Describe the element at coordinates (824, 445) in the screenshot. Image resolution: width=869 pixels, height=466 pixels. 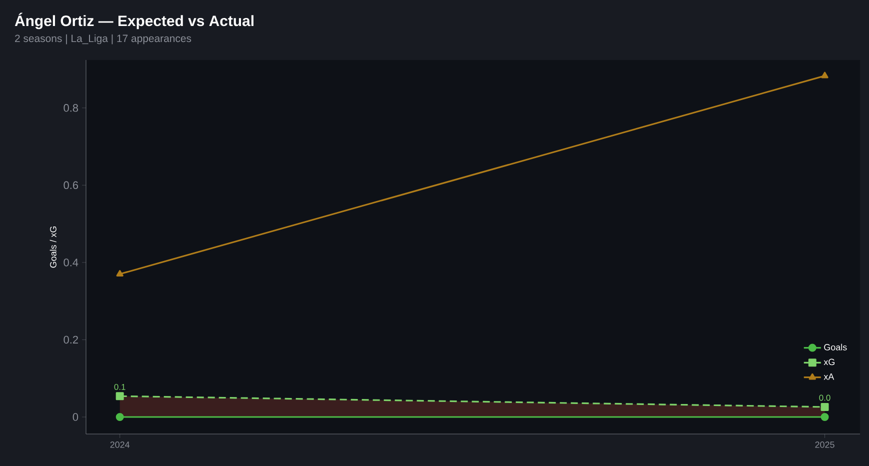
I see `x-tick-label: 2025` at that location.